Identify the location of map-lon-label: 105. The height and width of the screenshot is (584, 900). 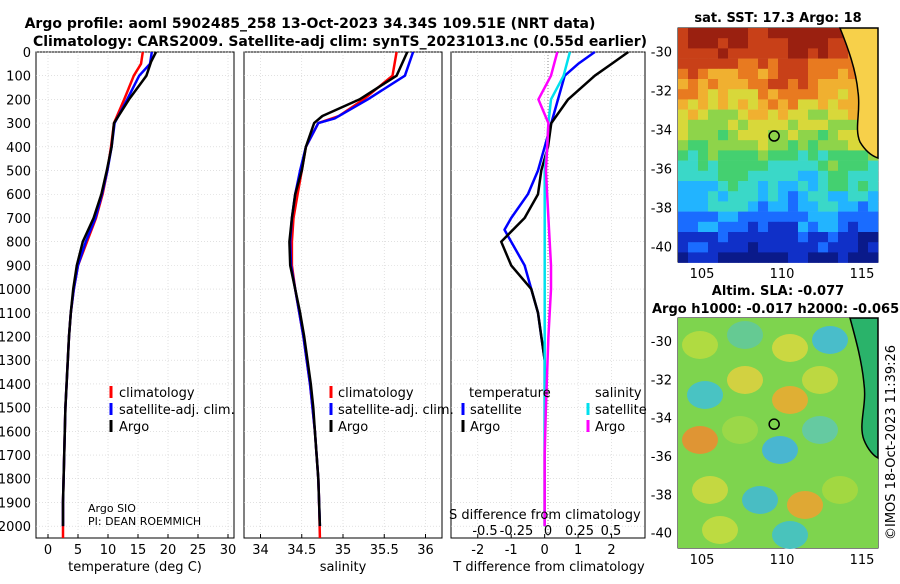
(702, 274).